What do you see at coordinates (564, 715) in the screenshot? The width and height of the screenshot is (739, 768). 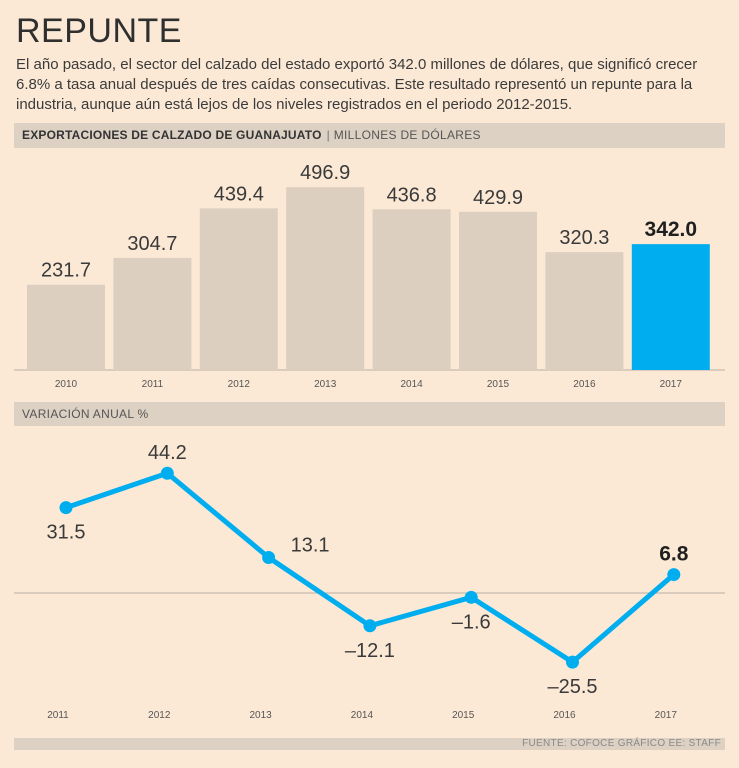 I see `line-x-tick-label: 2016` at bounding box center [564, 715].